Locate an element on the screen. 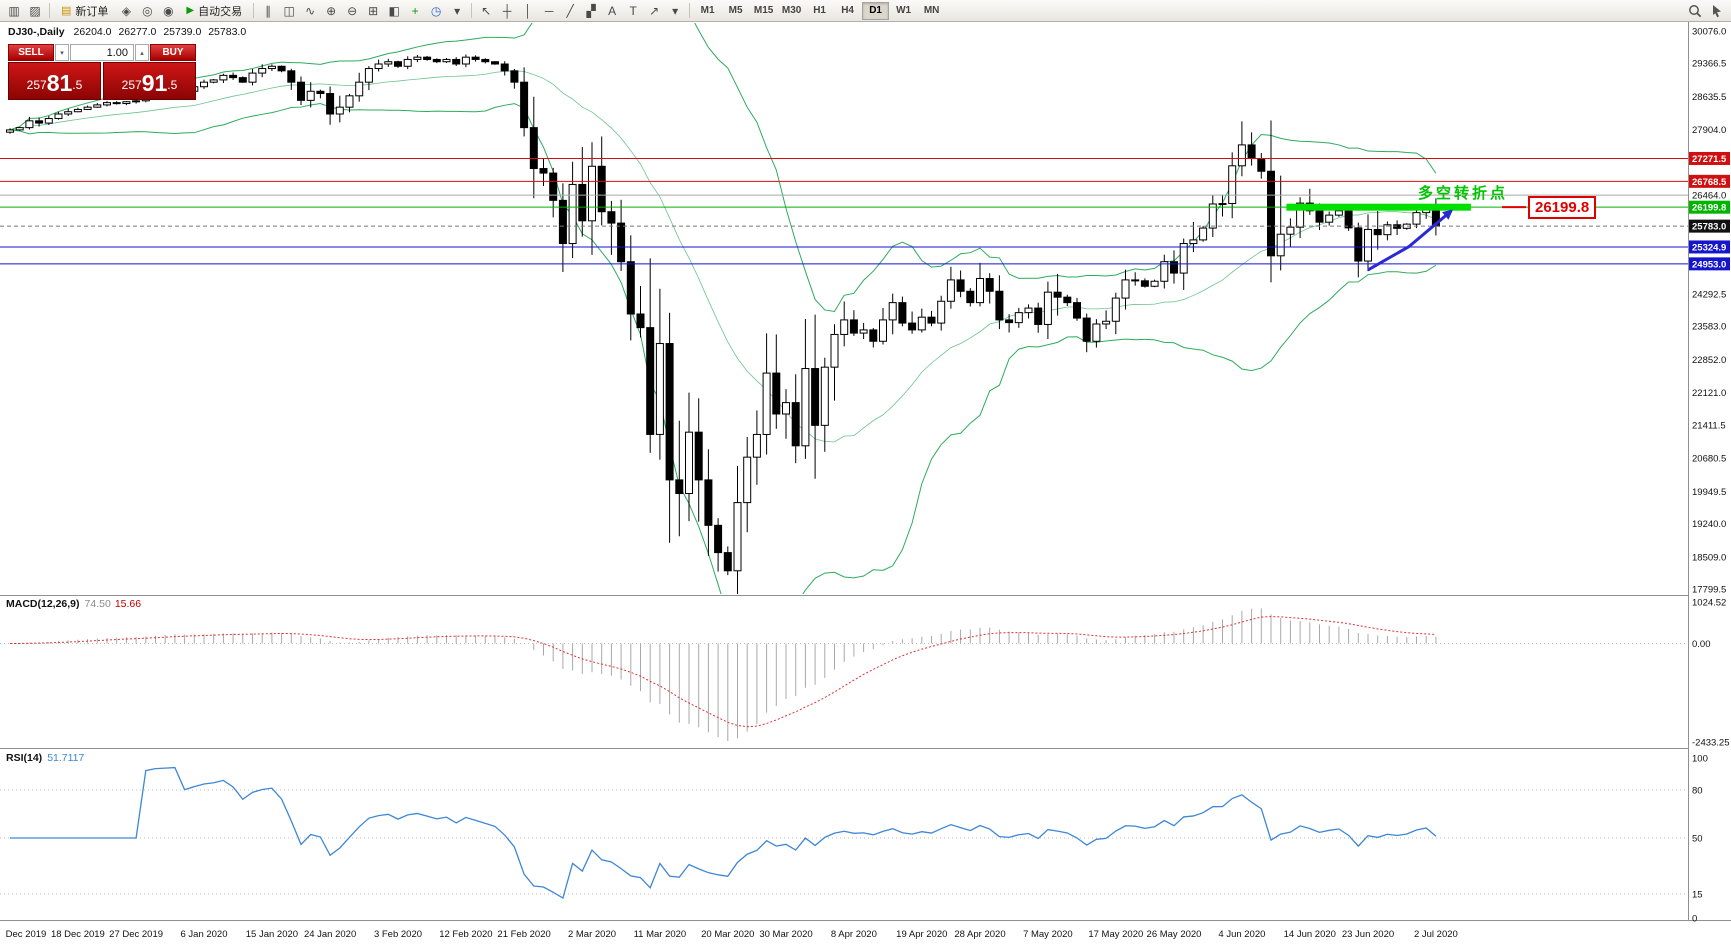 The image size is (1731, 944). time-axis-label: 3 Feb 2020 is located at coordinates (398, 934).